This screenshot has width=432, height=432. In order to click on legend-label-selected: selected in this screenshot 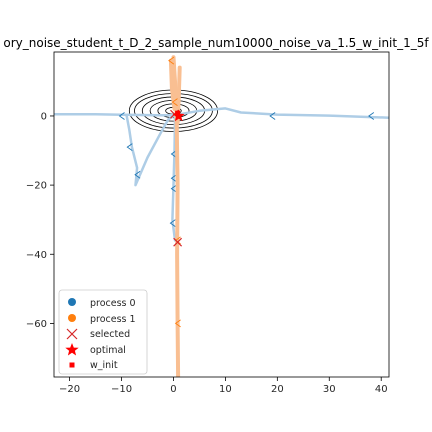, I will do `click(110, 334)`.